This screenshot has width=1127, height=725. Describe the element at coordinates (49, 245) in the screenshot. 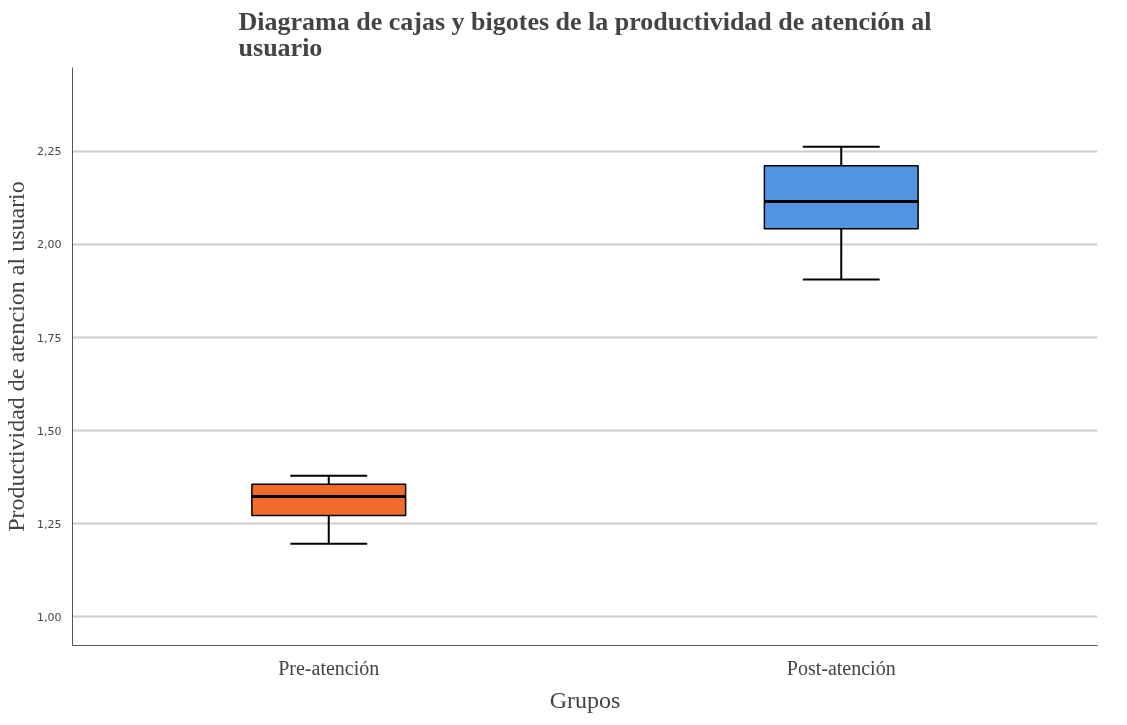

I see `y-tick-label: 2,00` at that location.